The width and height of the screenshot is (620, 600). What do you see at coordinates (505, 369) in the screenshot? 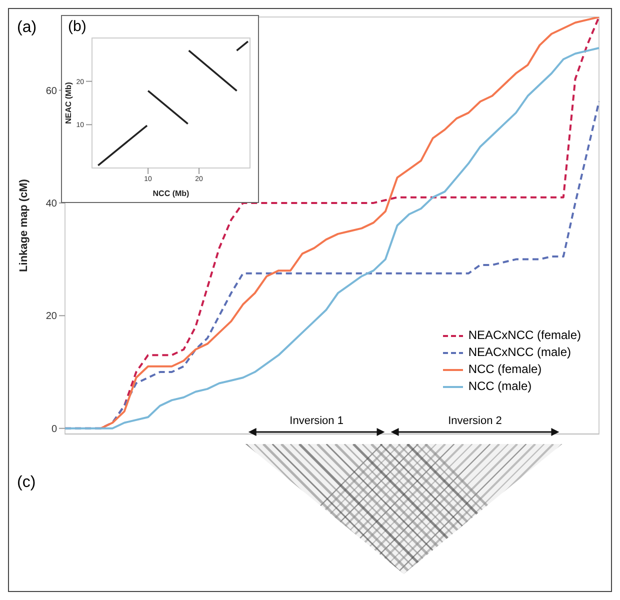
I see `legend-label: NCC (female)` at bounding box center [505, 369].